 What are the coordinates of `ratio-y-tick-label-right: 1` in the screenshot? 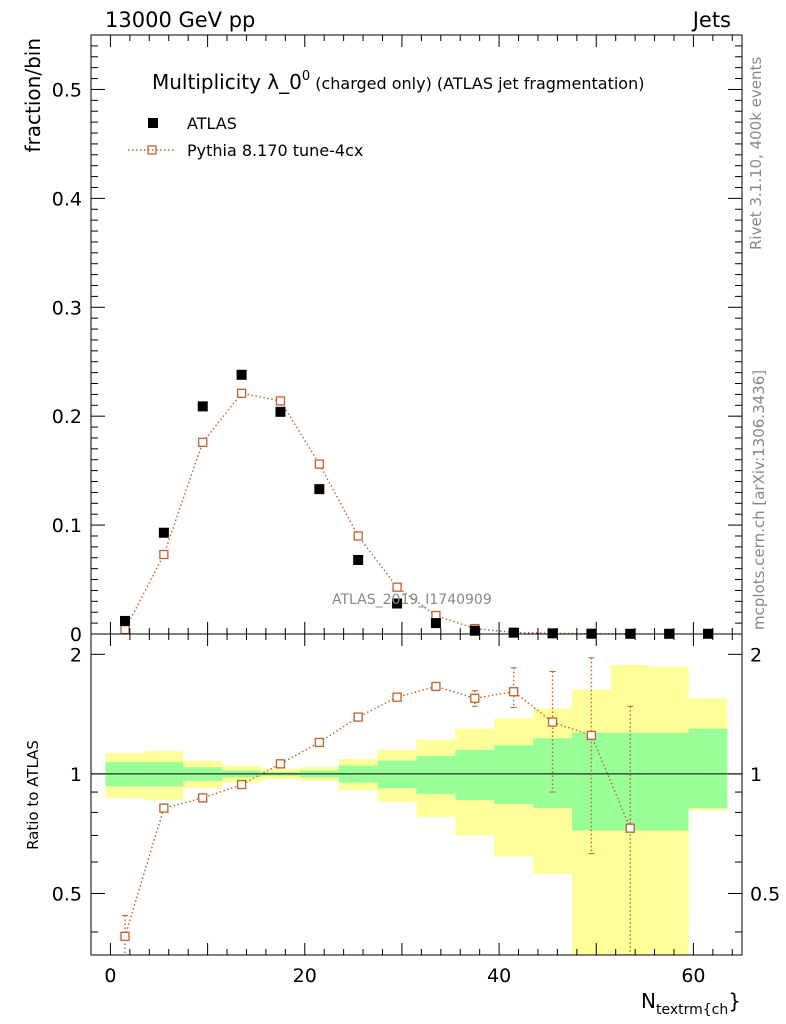 It's located at (756, 775).